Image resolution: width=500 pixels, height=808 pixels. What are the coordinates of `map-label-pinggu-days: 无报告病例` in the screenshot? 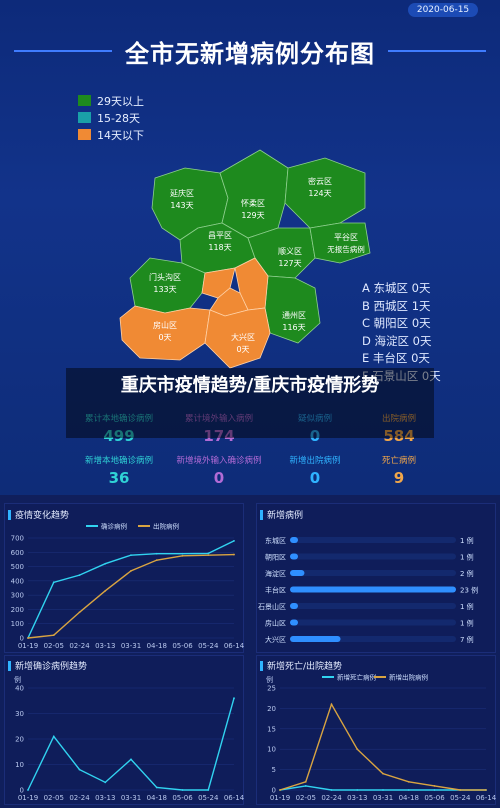 It's located at (346, 249).